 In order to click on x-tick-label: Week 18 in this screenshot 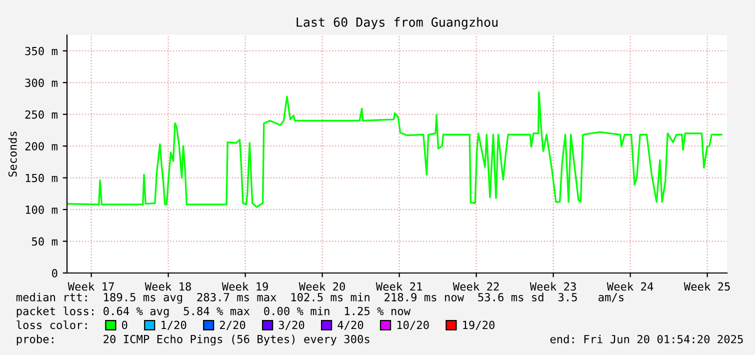, I will do `click(167, 286)`.